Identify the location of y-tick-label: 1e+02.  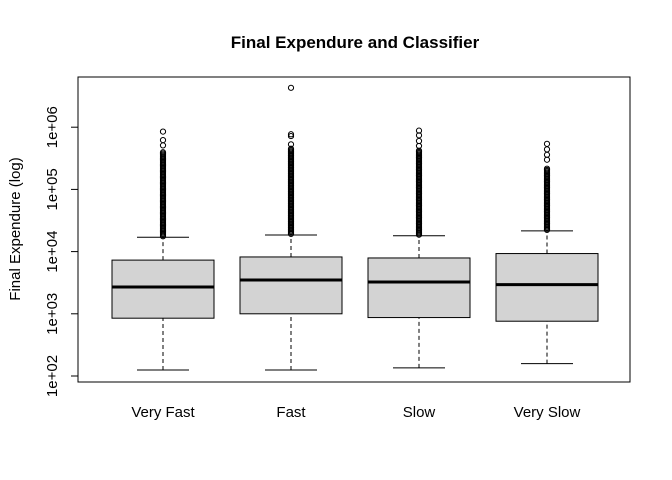
(52, 376).